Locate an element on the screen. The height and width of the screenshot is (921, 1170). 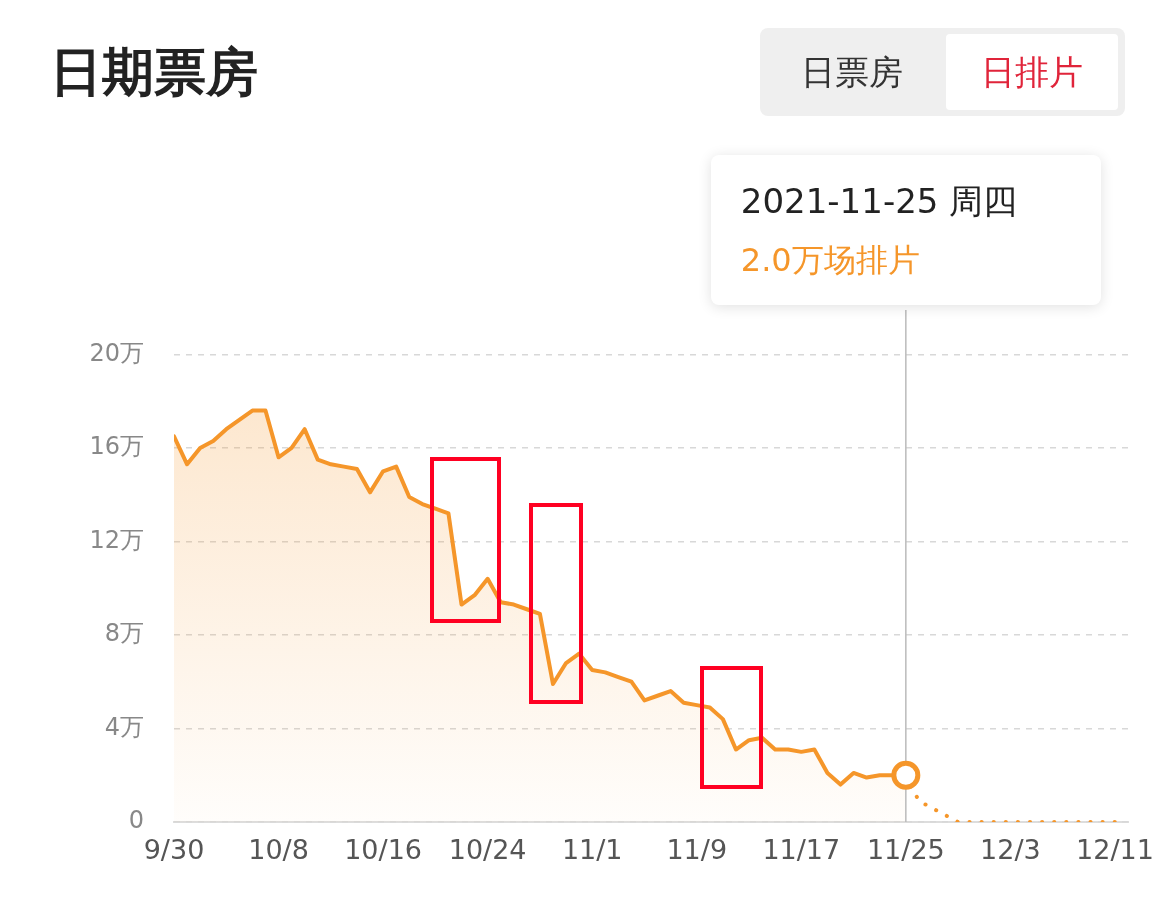
y-tick-label: 4万 is located at coordinates (124, 726).